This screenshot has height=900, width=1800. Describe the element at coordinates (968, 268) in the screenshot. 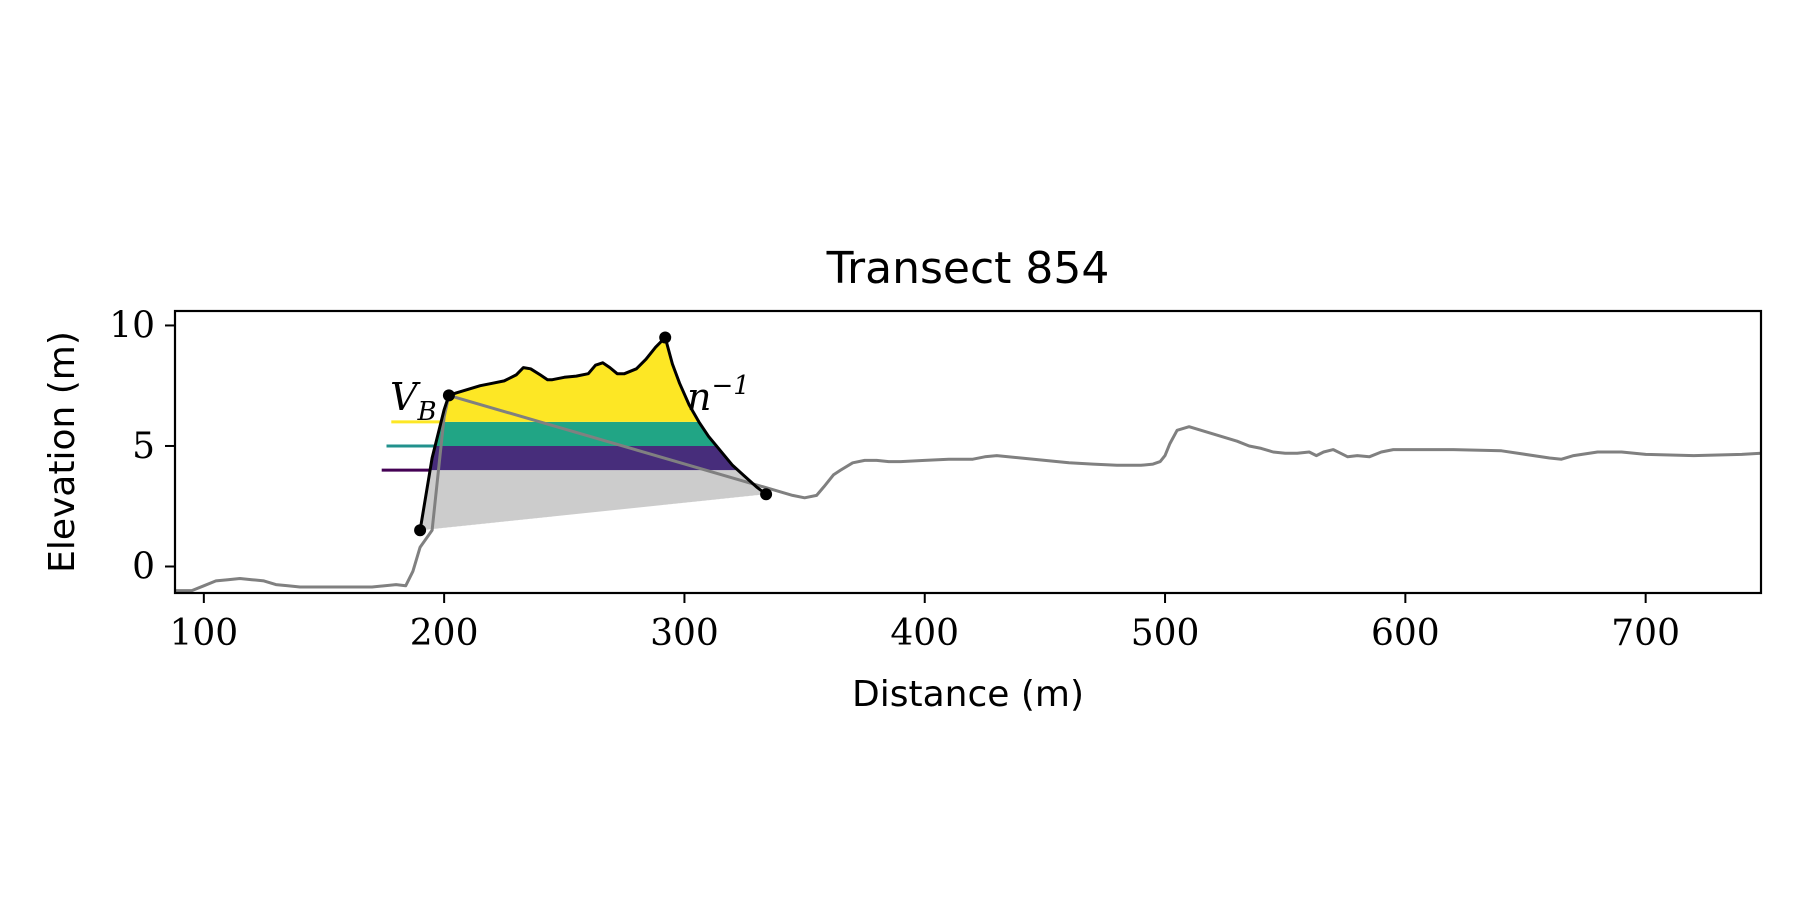

I see `chart-title: Transect 854` at that location.